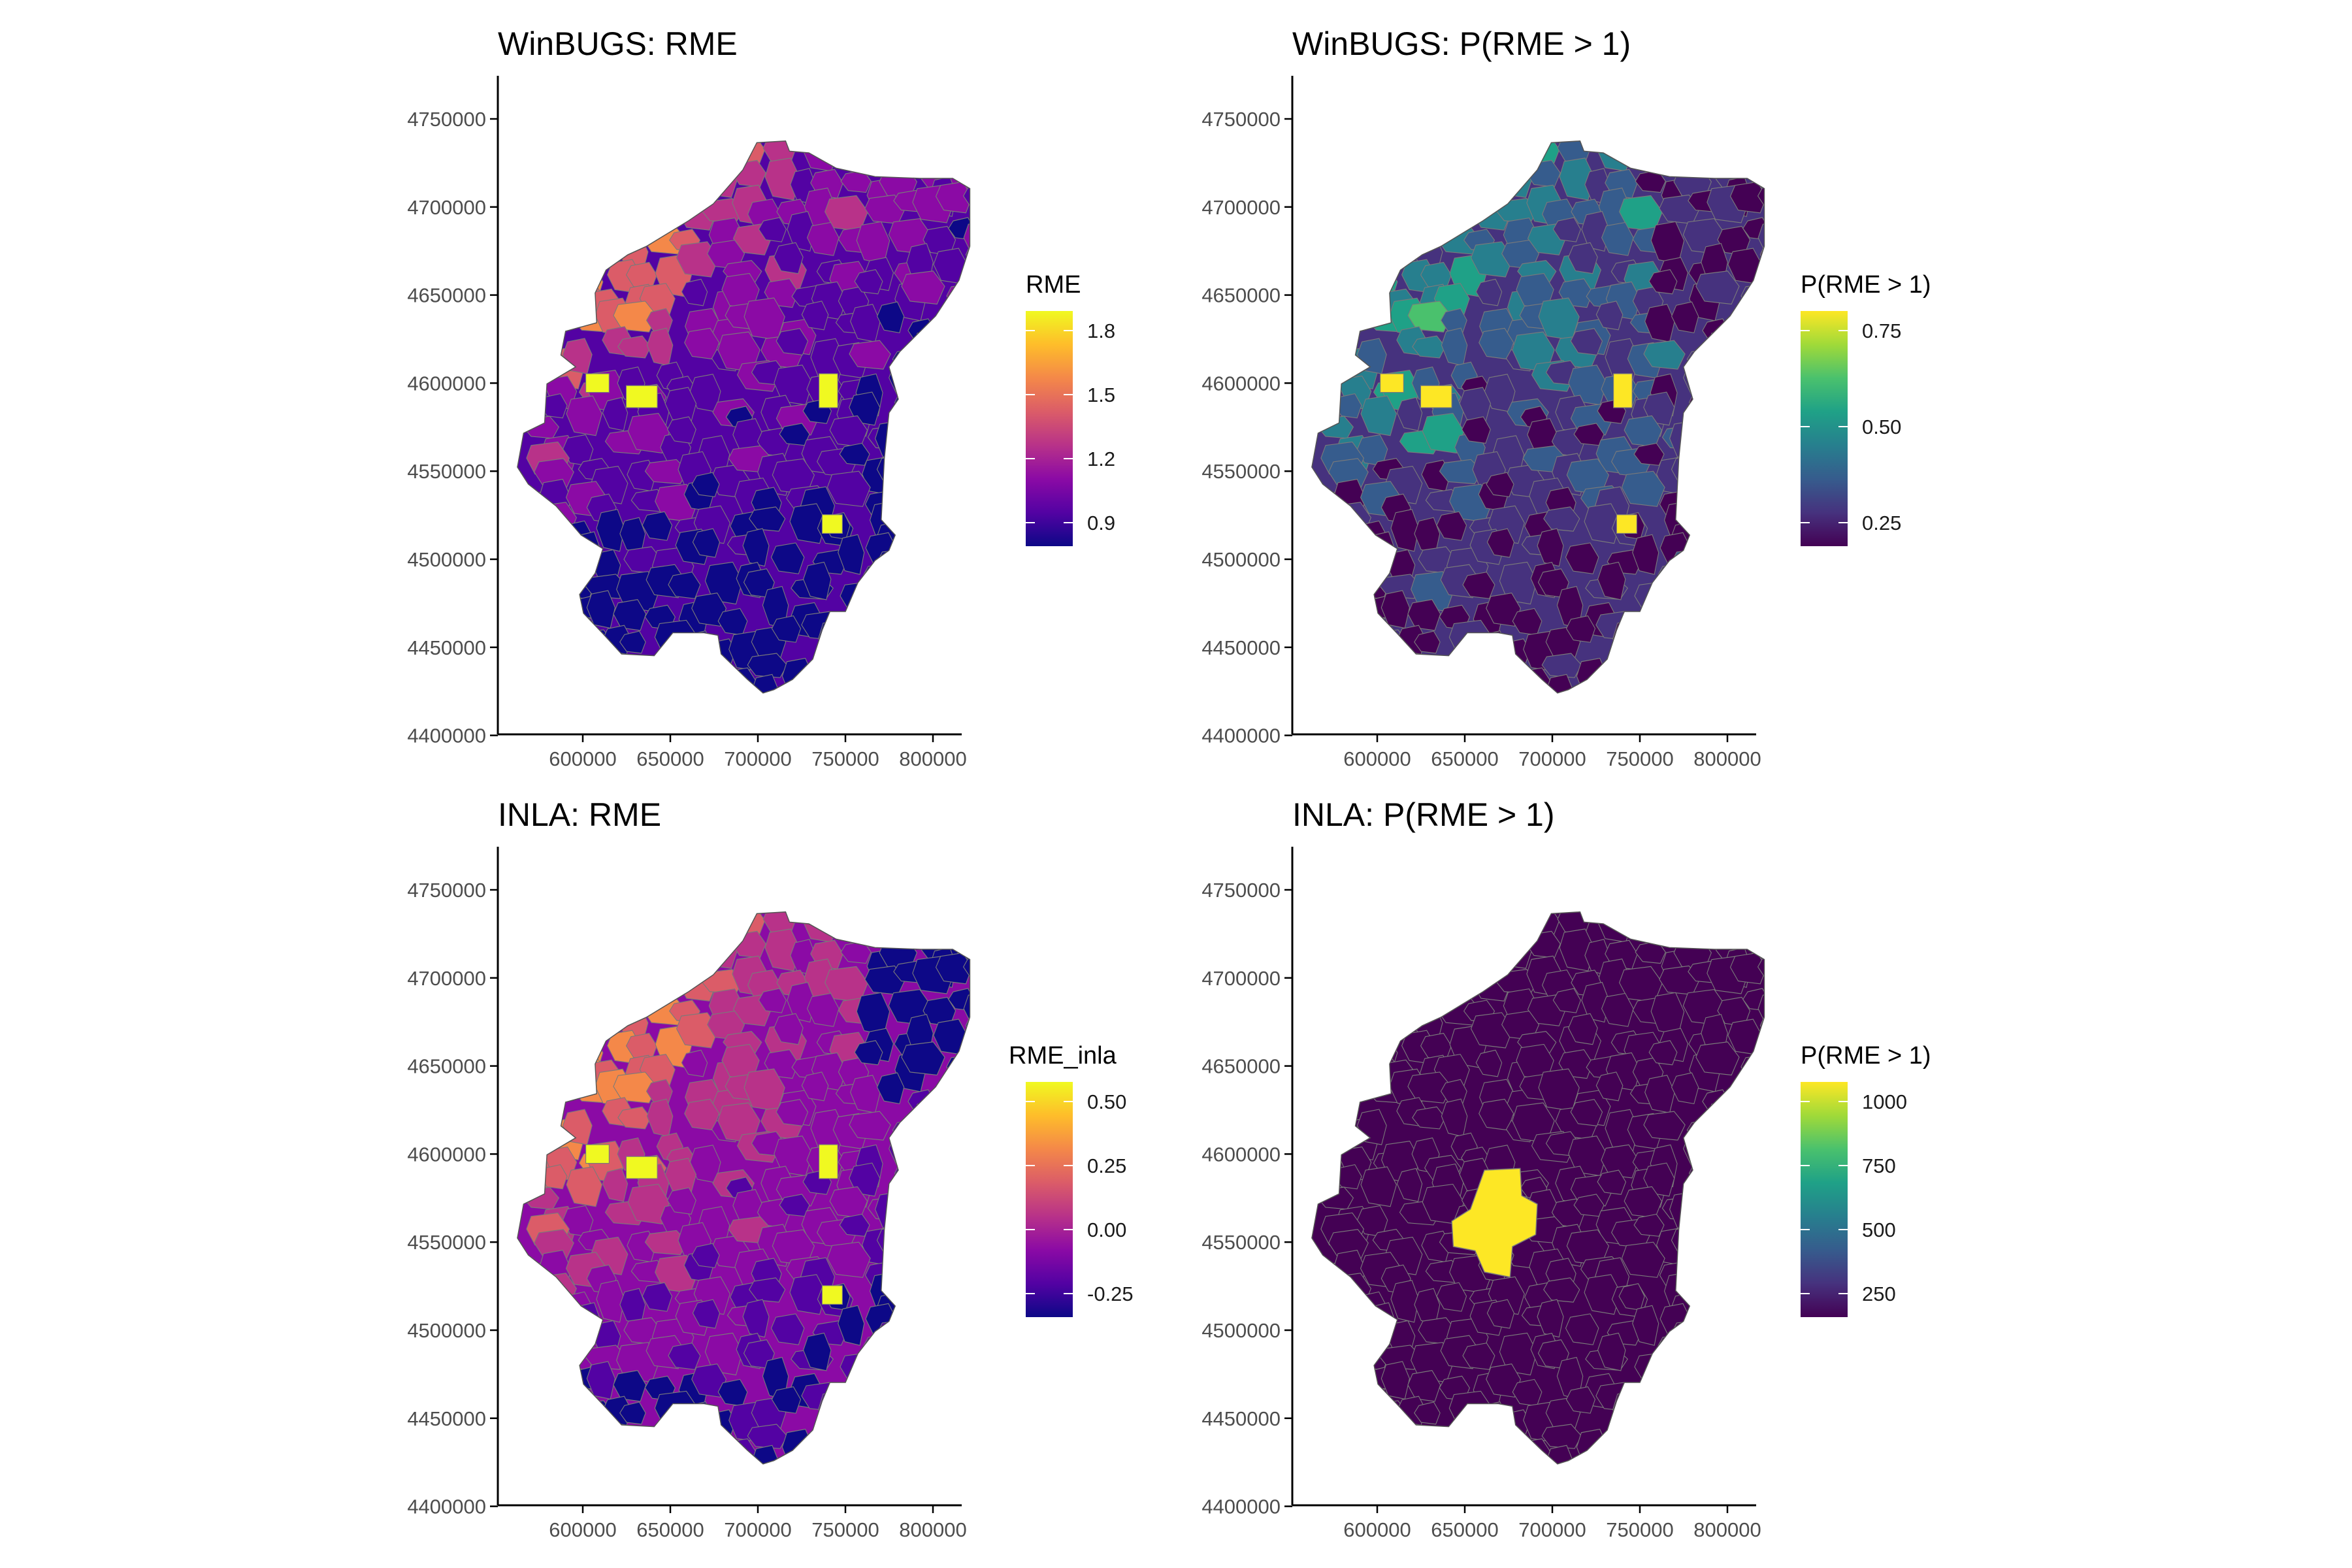 The height and width of the screenshot is (1568, 2352). I want to click on high-value-municipality, so click(828, 390).